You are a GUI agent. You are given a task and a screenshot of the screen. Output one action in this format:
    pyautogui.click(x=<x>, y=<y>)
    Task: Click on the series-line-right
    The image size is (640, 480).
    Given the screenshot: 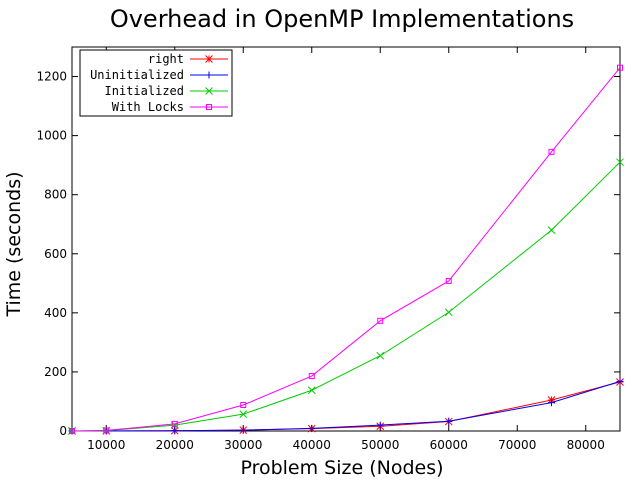 What is the action you would take?
    pyautogui.click(x=346, y=406)
    